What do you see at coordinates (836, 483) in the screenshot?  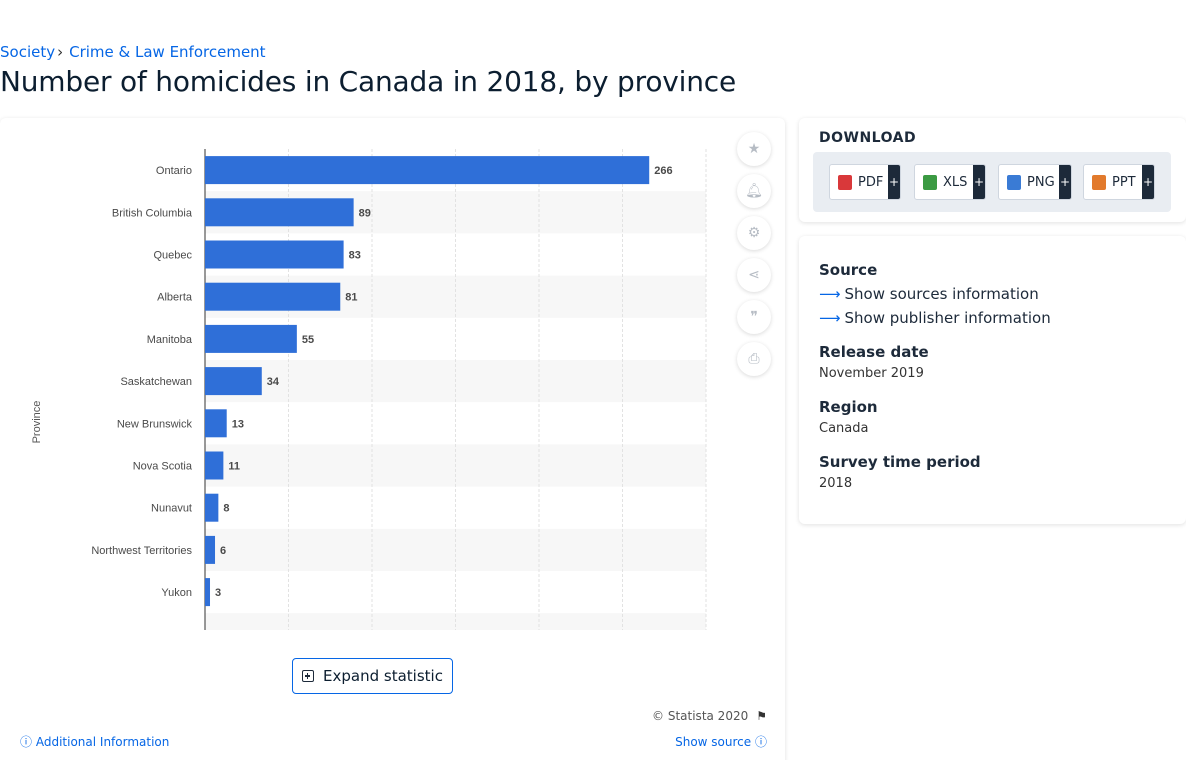 I see `survey-period-value: 2018` at bounding box center [836, 483].